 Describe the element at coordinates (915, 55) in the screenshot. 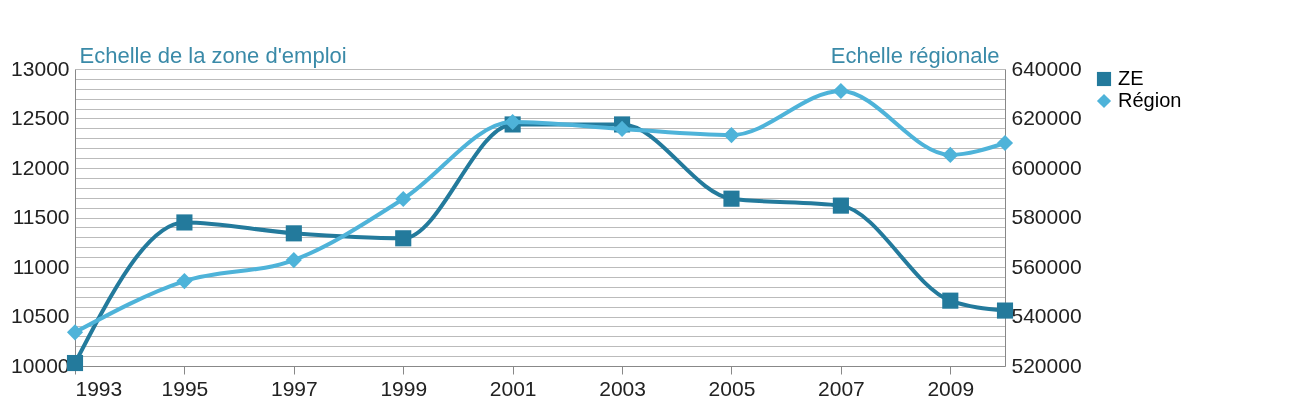

I see `y2-axis-title: Echelle régionale` at that location.